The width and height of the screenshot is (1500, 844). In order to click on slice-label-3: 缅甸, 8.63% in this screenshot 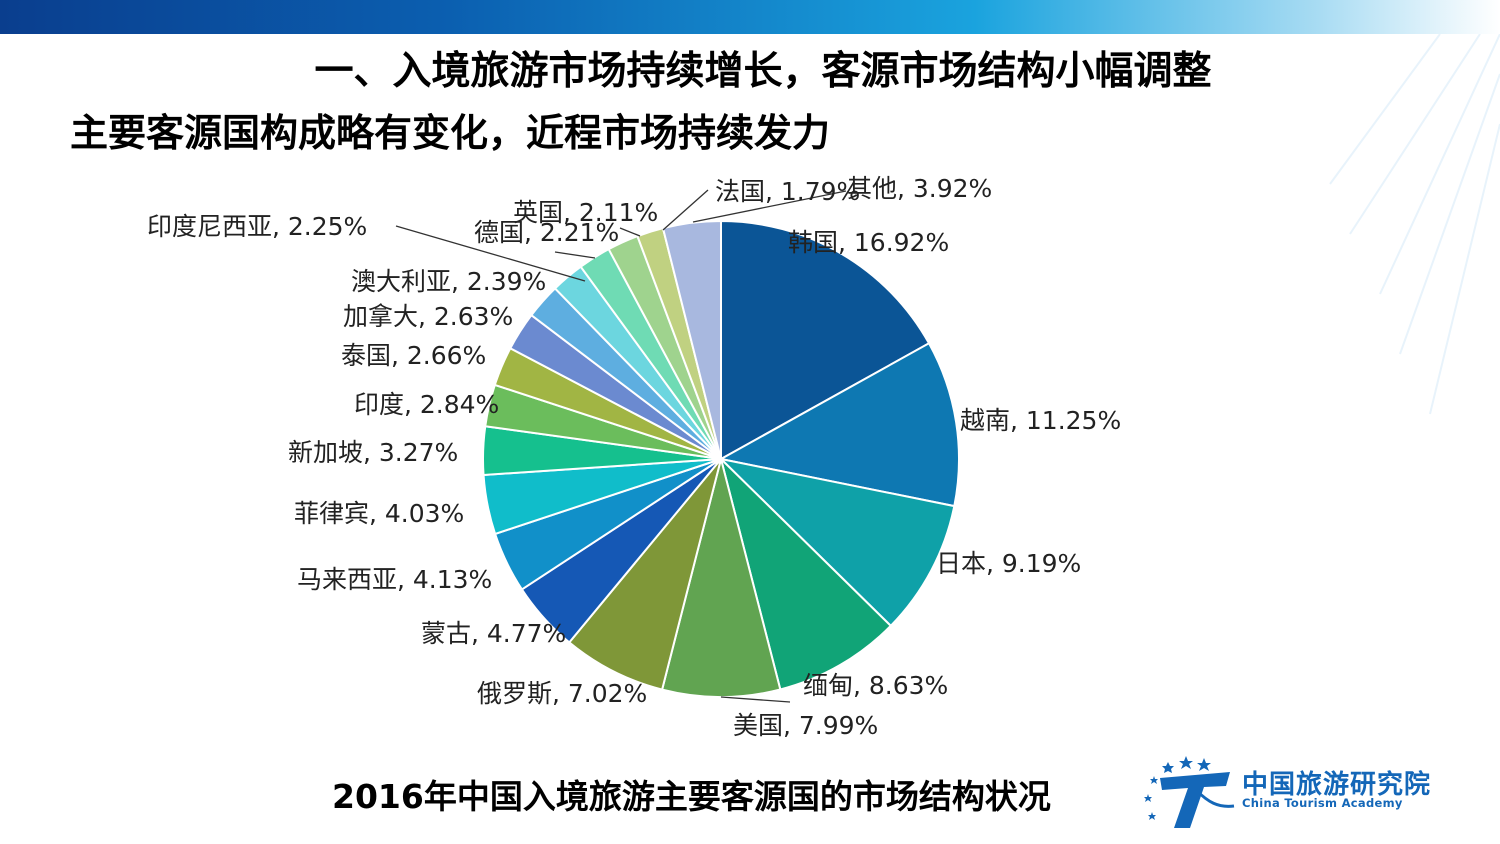, I will do `click(875, 685)`.